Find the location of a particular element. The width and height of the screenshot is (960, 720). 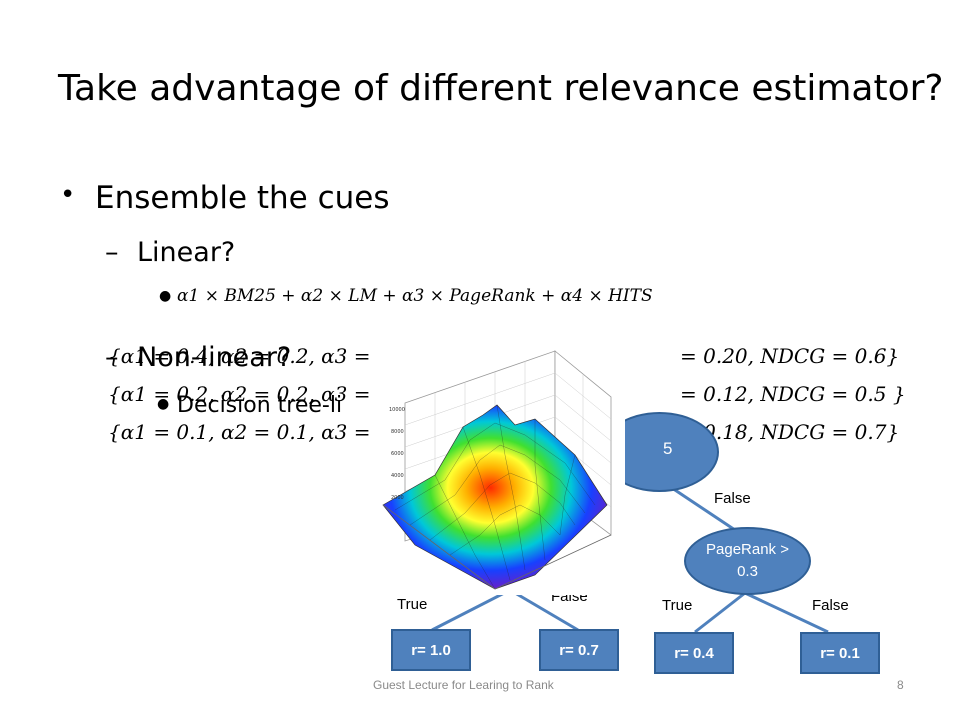

surface-plot-image: 10000 8000 6000 4000 2000 is located at coordinates (500, 470).